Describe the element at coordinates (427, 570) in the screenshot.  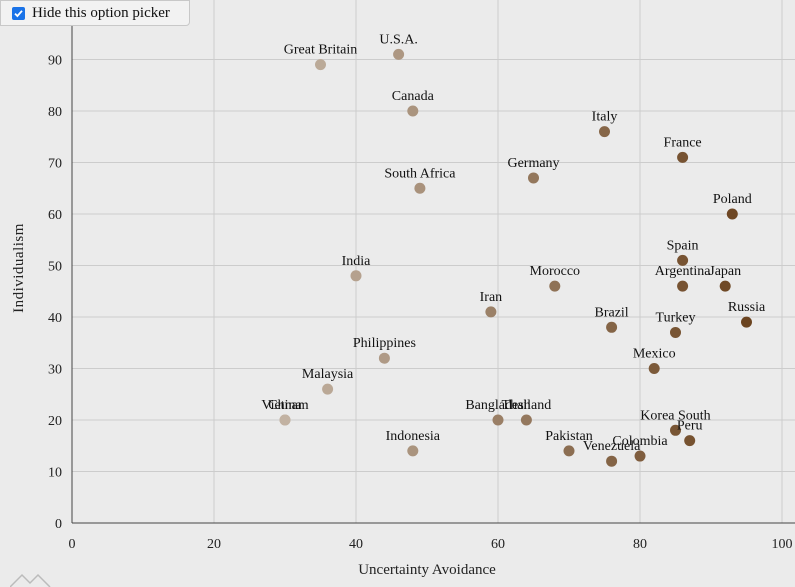
I see `x-axis-label: Uncertainty Avoidance` at that location.